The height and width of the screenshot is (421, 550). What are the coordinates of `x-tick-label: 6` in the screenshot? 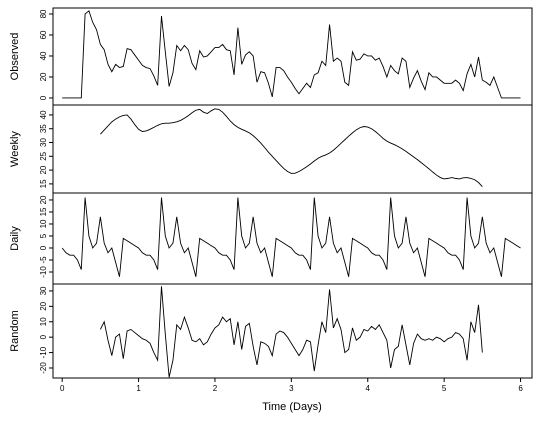 It's located at (520, 388).